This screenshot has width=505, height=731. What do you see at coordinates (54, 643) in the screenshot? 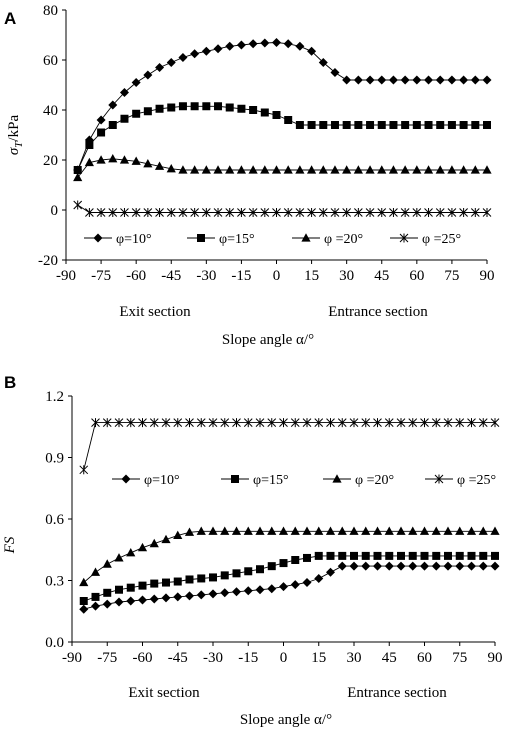
I see `panel-b-y-tick-label: 0.0` at bounding box center [54, 643].